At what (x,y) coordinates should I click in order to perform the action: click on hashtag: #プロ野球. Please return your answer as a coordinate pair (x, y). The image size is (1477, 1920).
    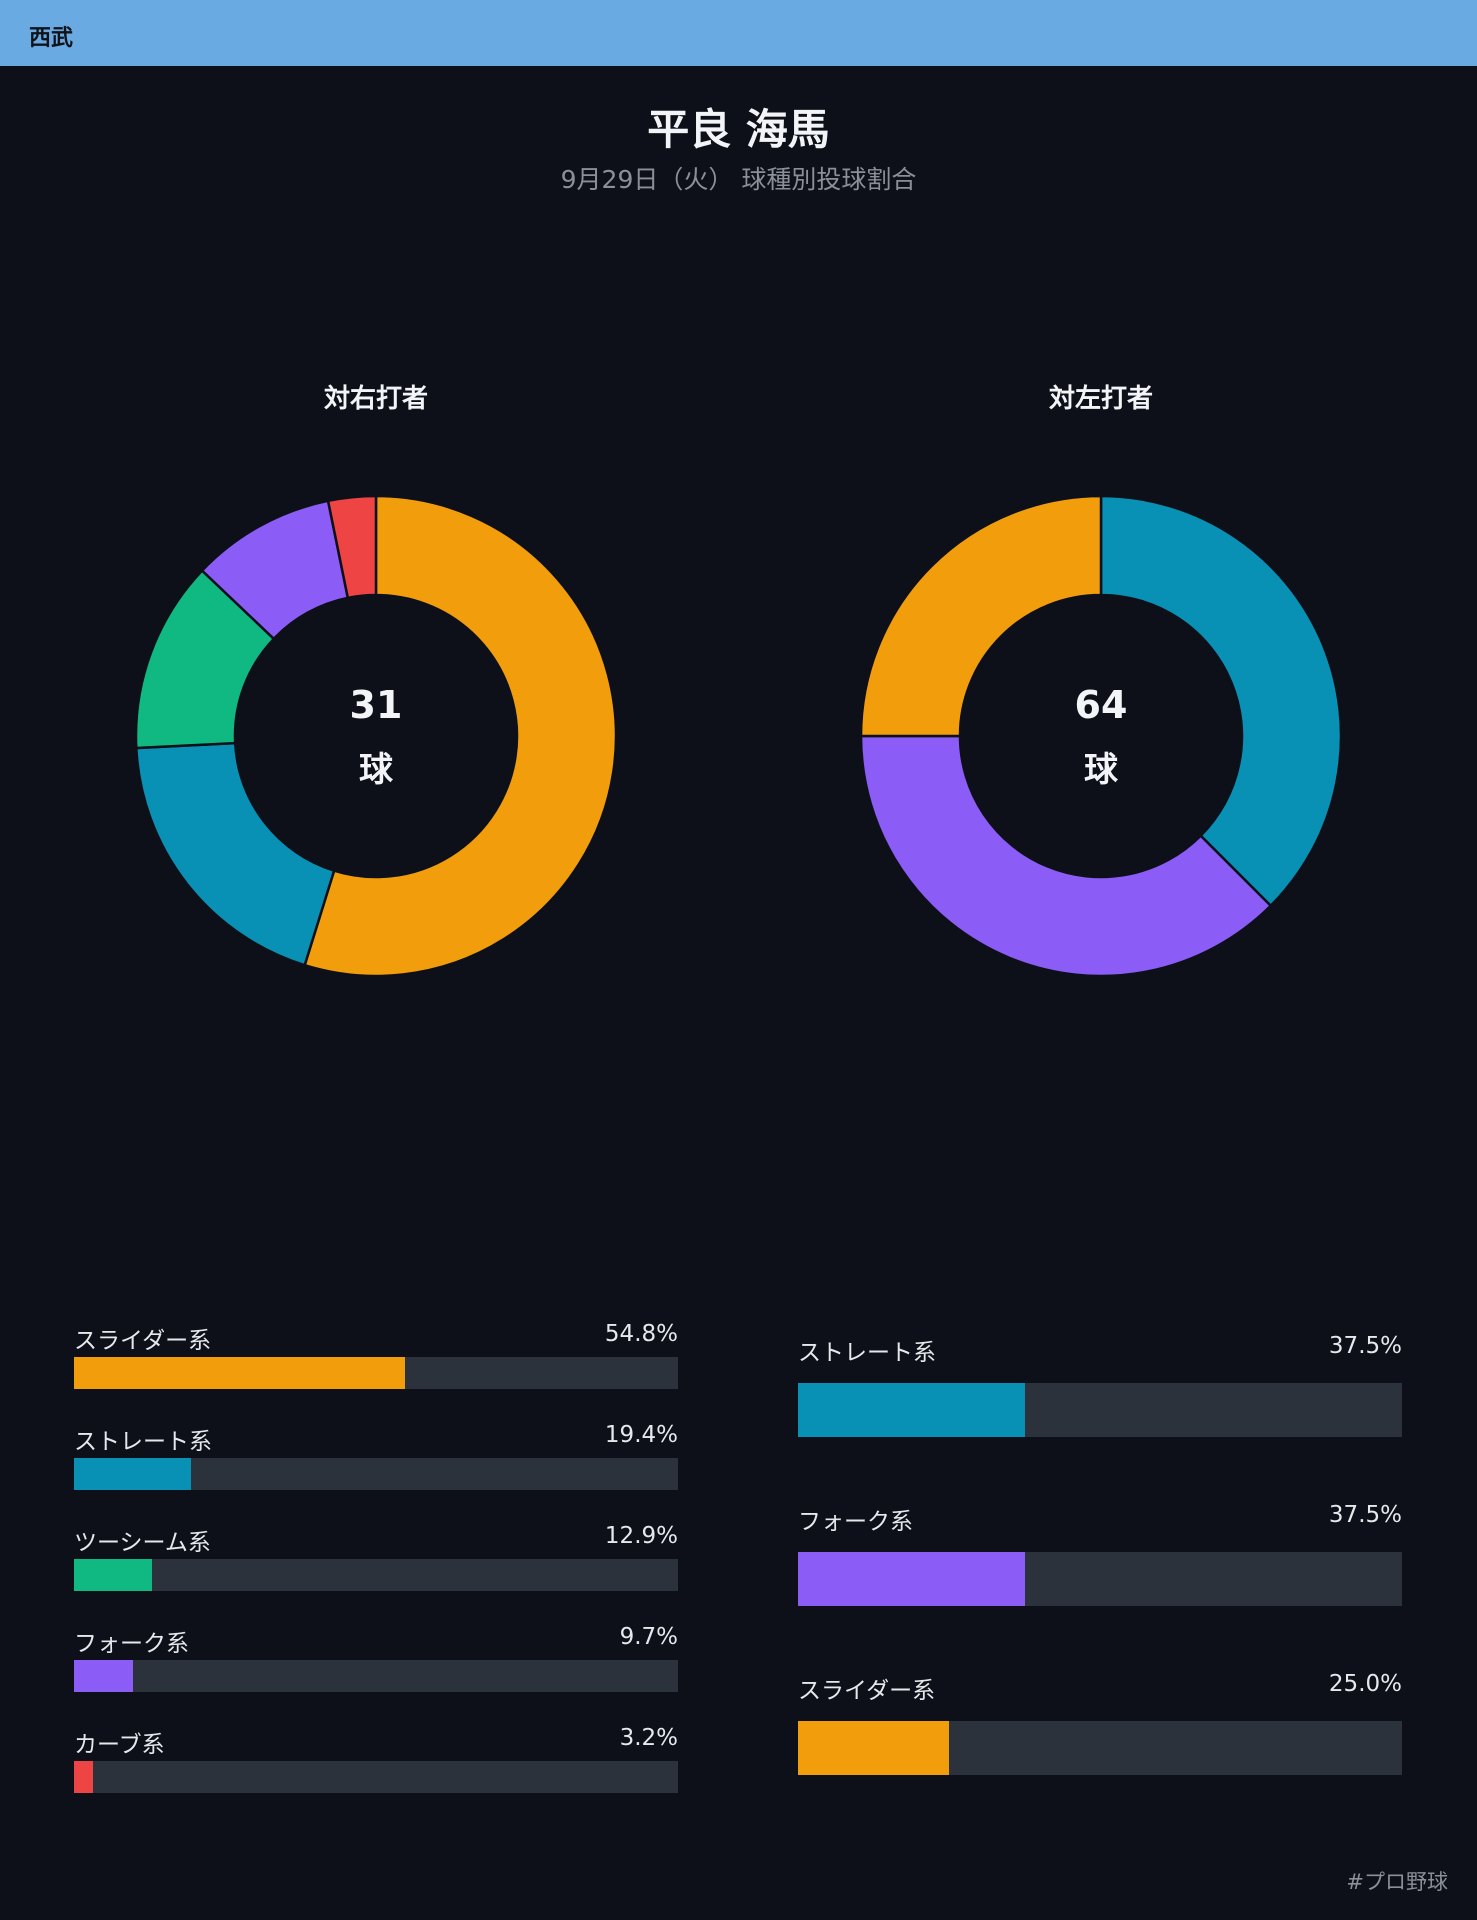
    Looking at the image, I should click on (1397, 1882).